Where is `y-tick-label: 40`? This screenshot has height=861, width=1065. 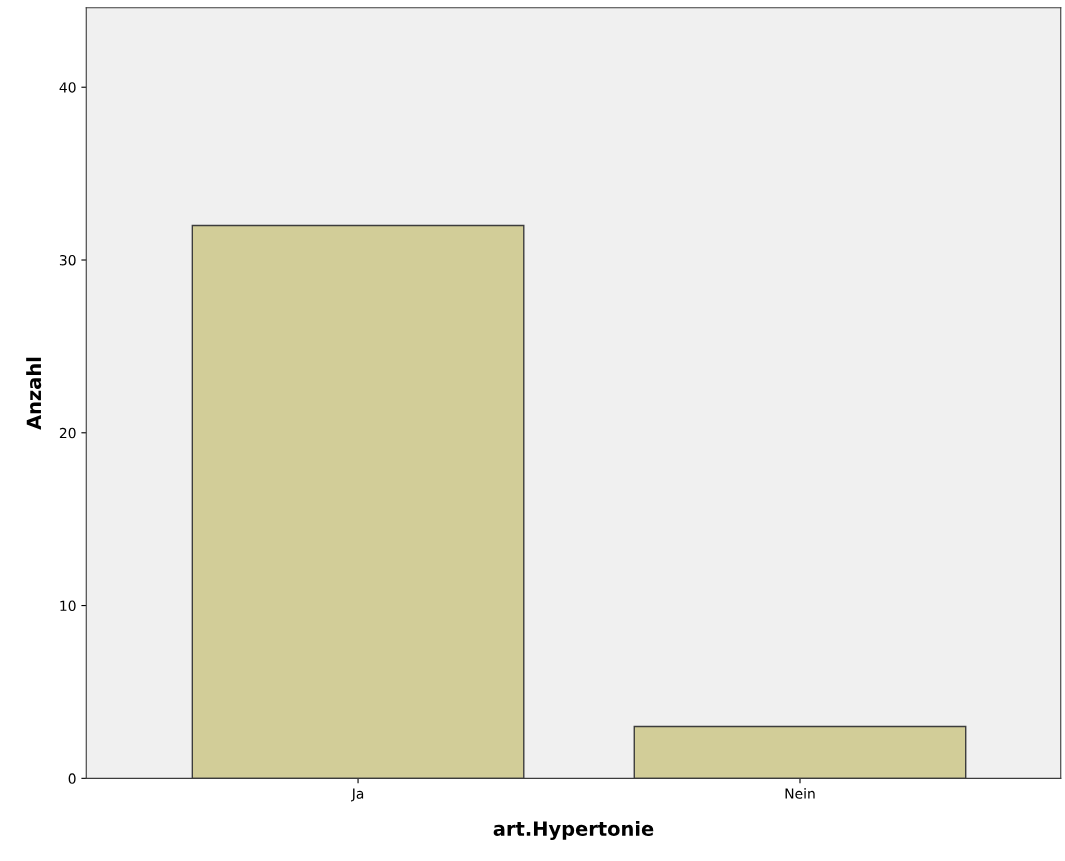
y-tick-label: 40 is located at coordinates (67, 87).